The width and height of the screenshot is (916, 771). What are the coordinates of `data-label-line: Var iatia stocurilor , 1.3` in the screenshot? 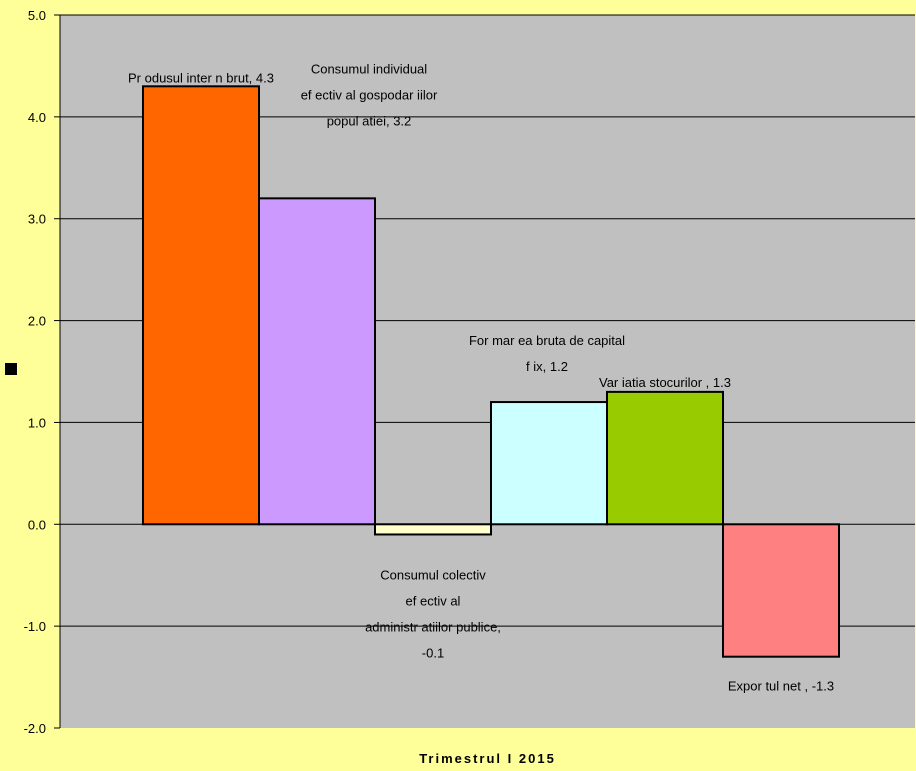 It's located at (665, 382).